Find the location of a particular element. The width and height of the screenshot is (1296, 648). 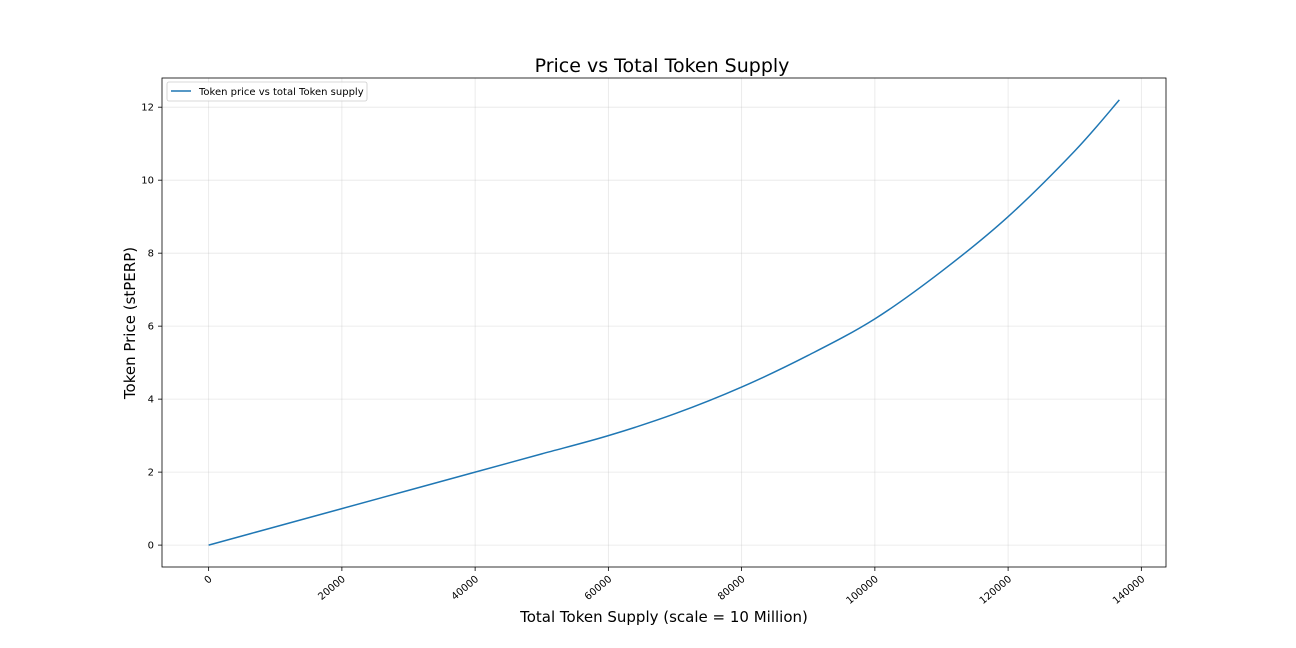

legend-box is located at coordinates (267, 91).